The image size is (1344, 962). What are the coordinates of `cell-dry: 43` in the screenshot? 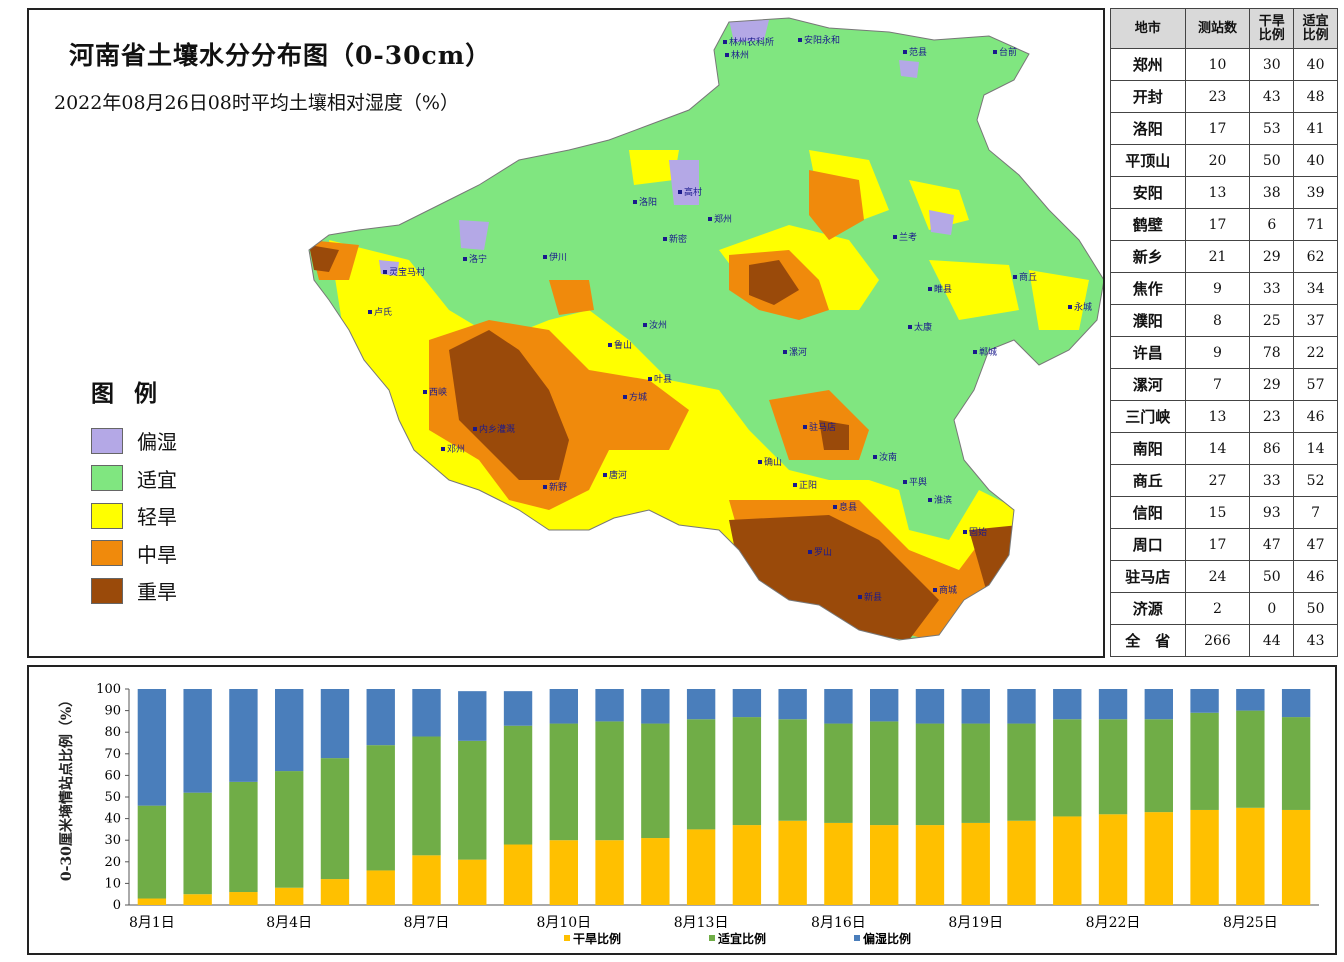 It's located at (1272, 96).